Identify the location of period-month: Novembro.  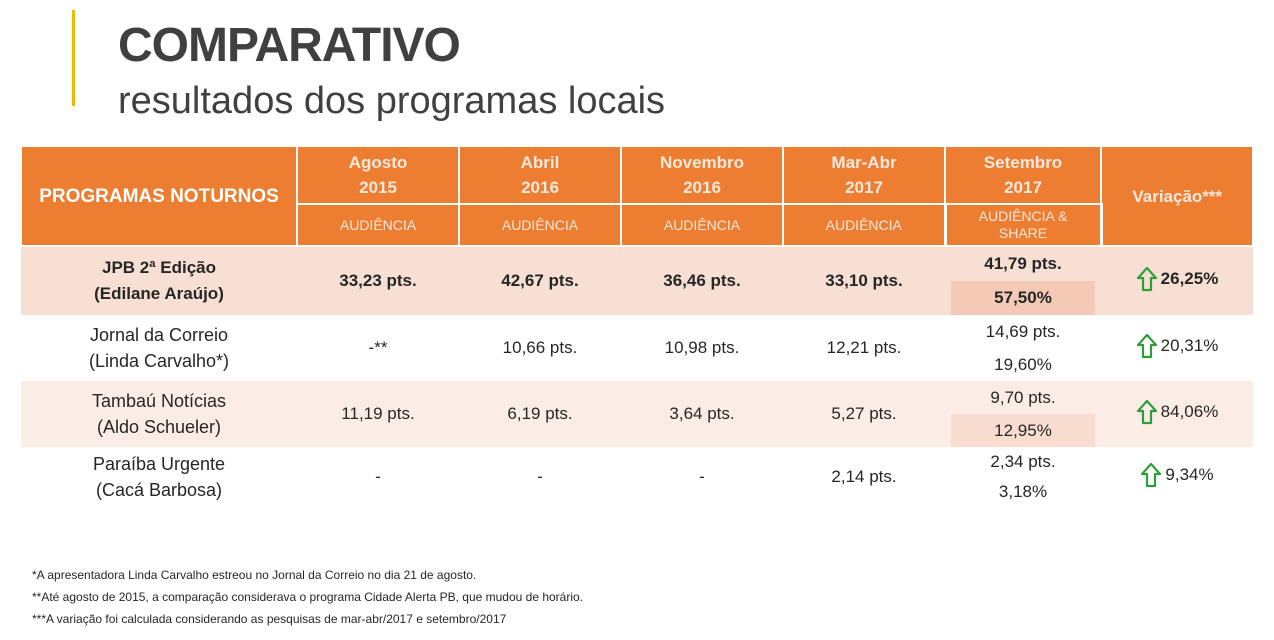
(702, 162).